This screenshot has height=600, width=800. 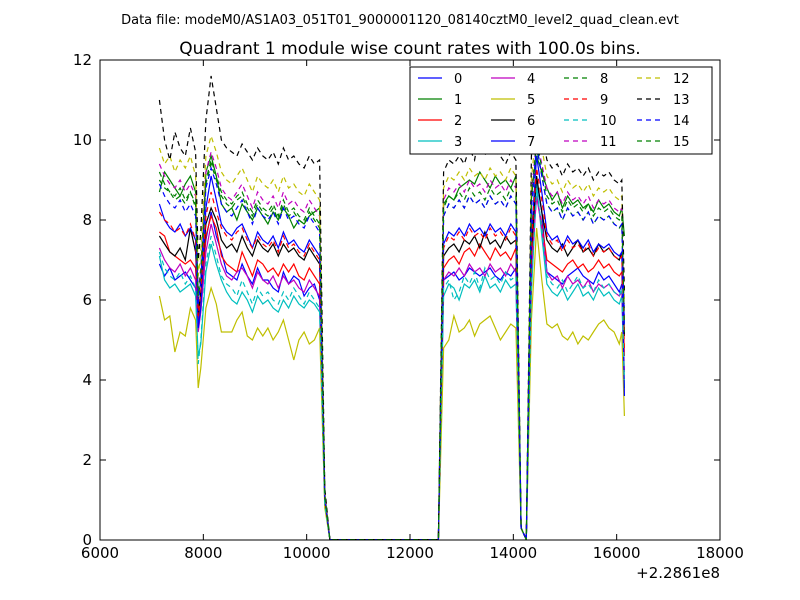 I want to click on legend-label-8: 8, so click(x=604, y=79).